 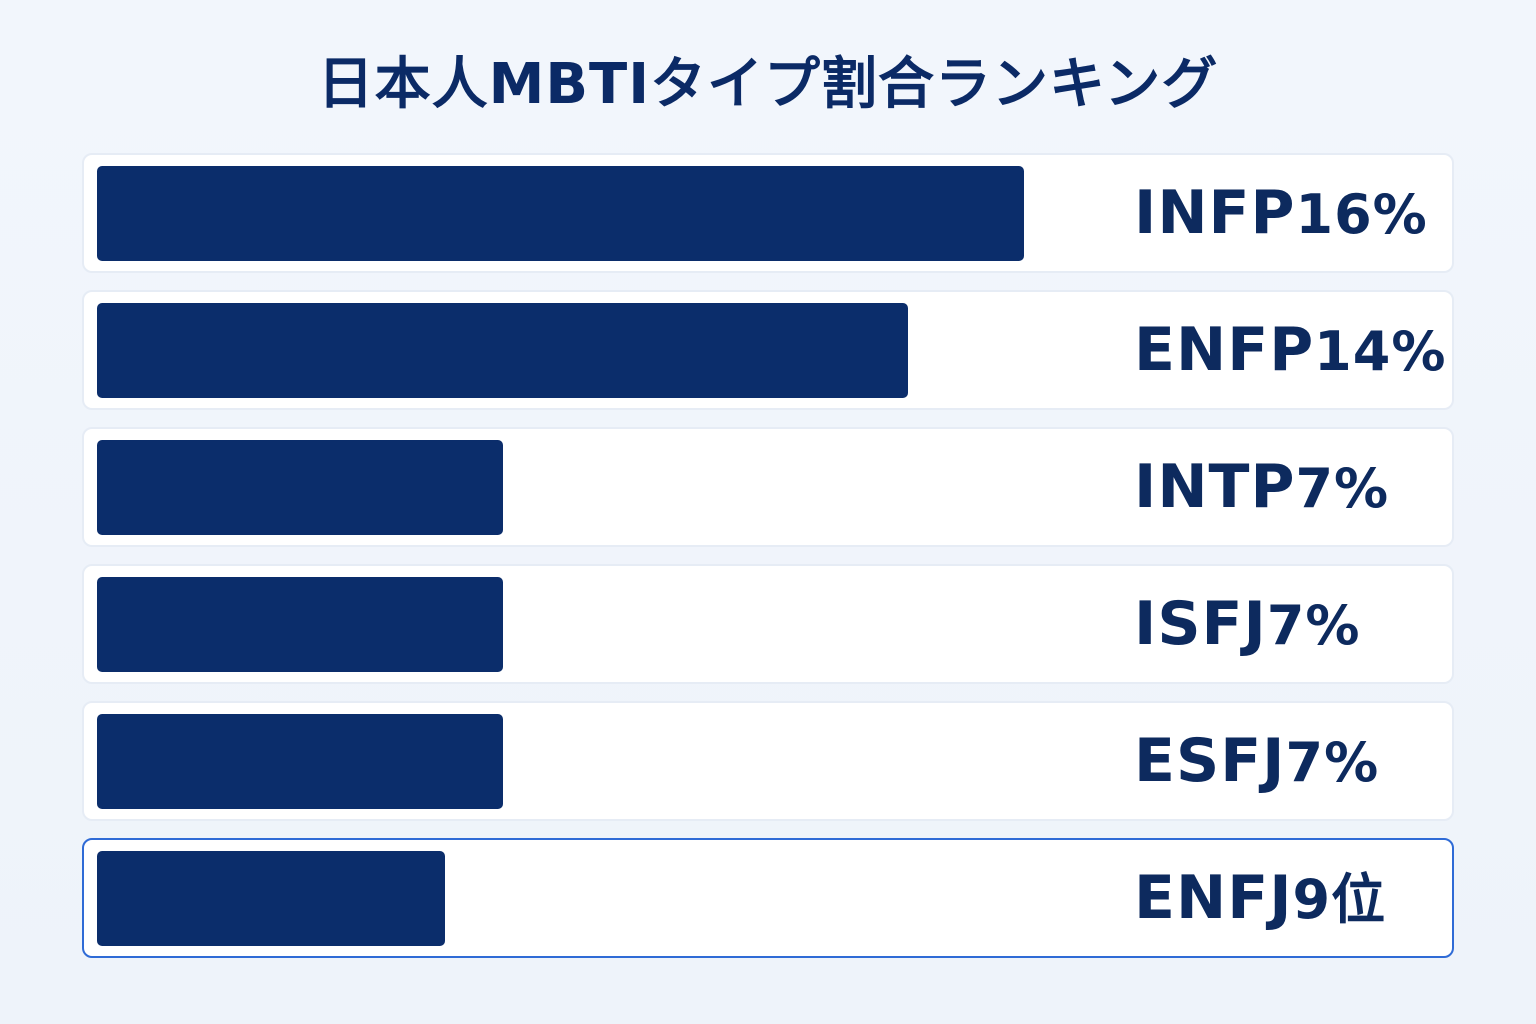 I want to click on chart-row-enfp: ENFP14%, so click(x=768, y=350).